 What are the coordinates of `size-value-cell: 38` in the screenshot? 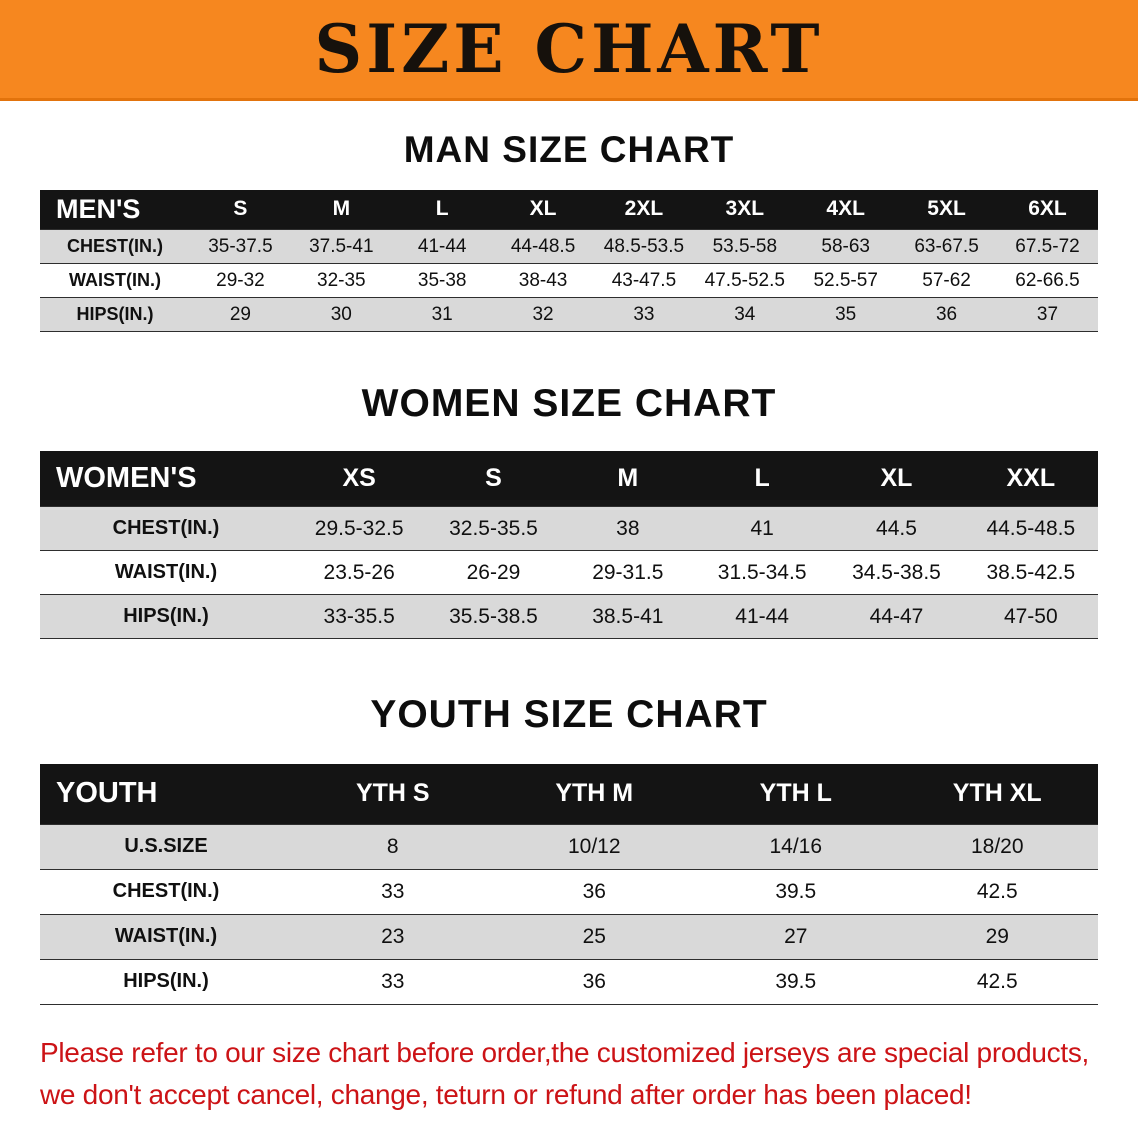 It's located at (627, 529).